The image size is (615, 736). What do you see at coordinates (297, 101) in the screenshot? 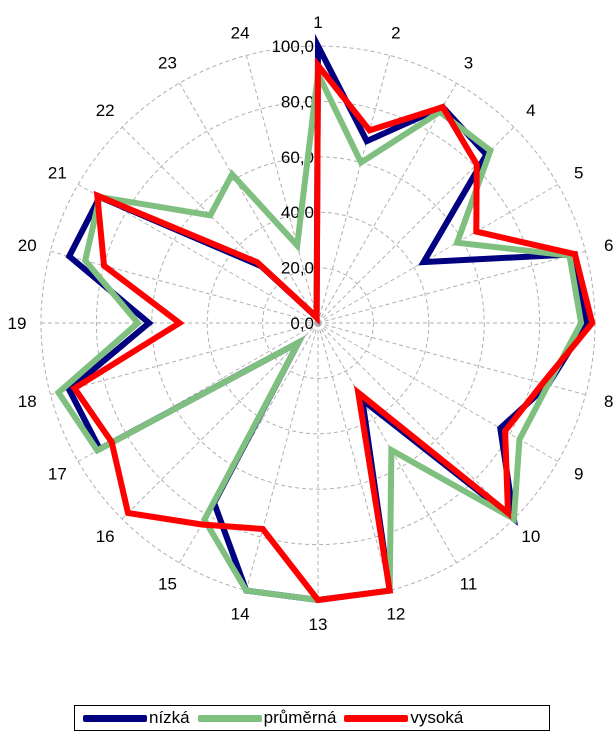
I see `radial-tick-label: 80,0` at bounding box center [297, 101].